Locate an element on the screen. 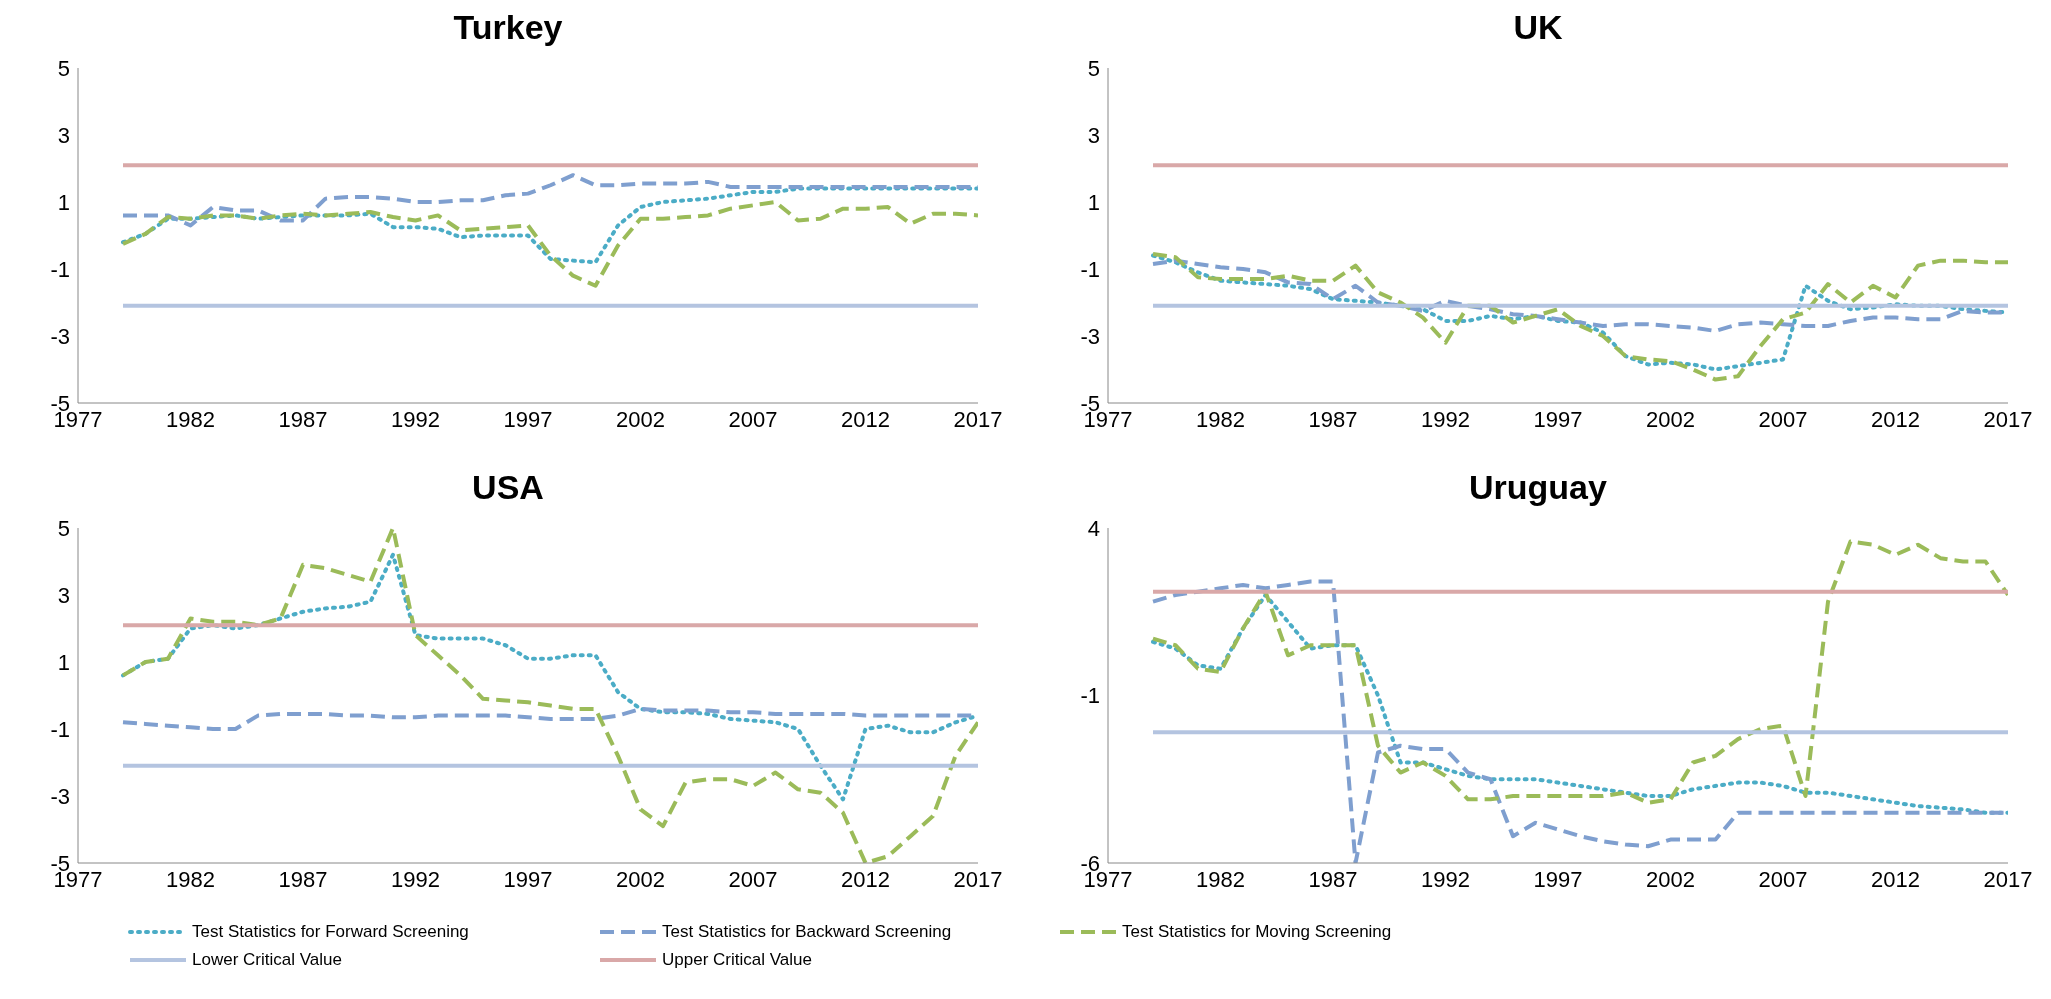 The width and height of the screenshot is (2051, 999). legend-label: Test Statistics for Moving Screening is located at coordinates (1257, 932).